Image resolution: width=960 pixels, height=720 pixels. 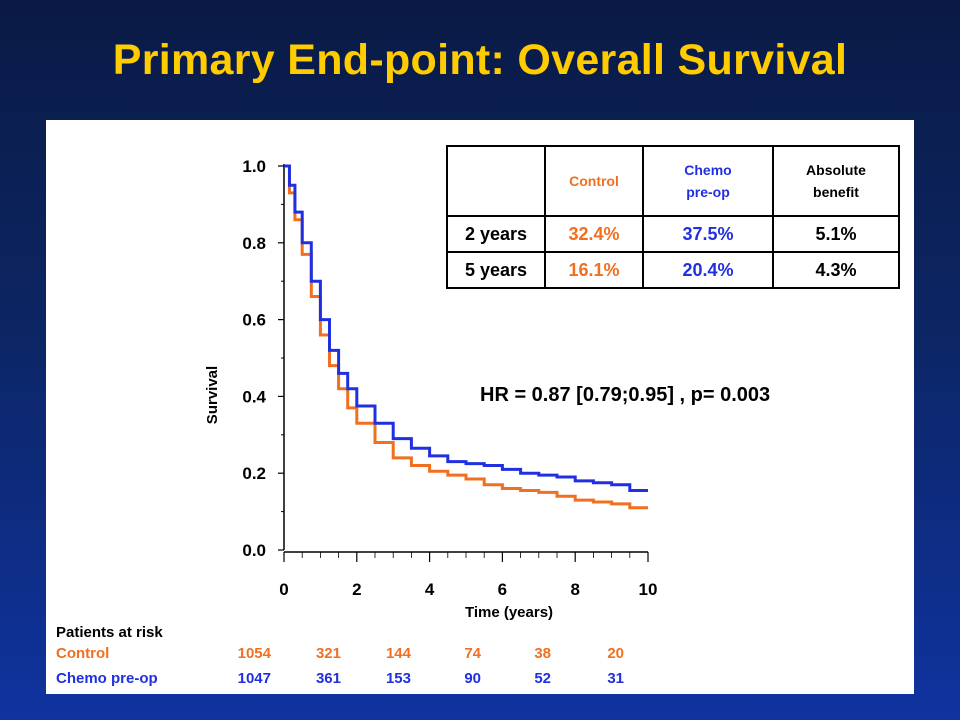 I want to click on header-chemo-text: Chemo pre-op, so click(x=708, y=181).